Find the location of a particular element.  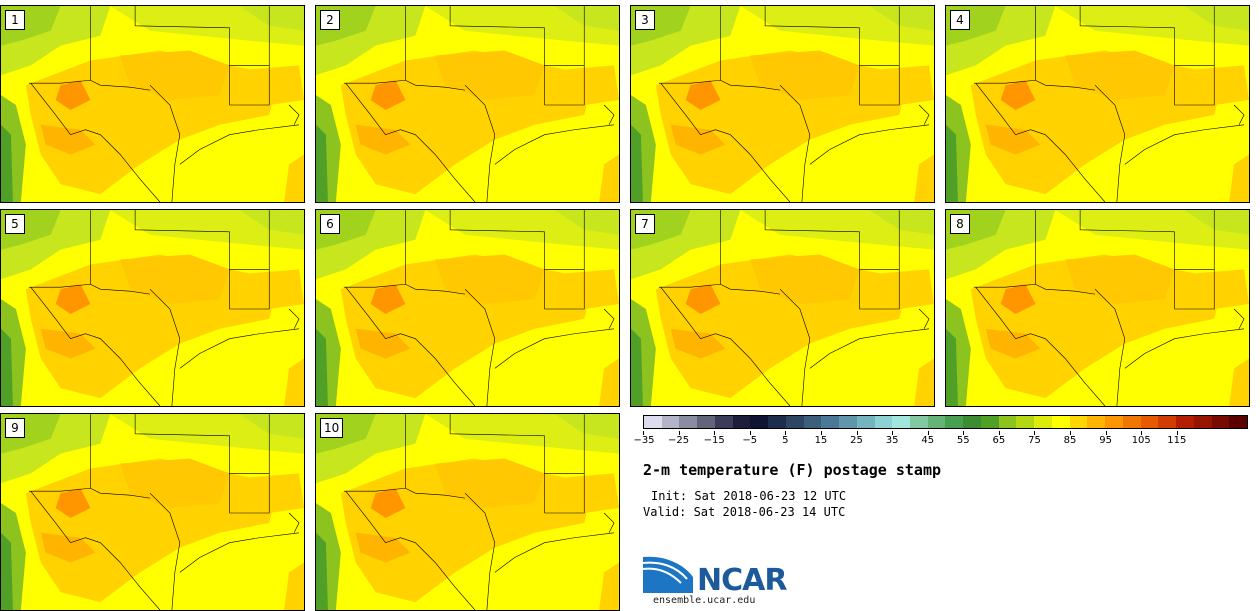

tick-label: −25 is located at coordinates (679, 440).